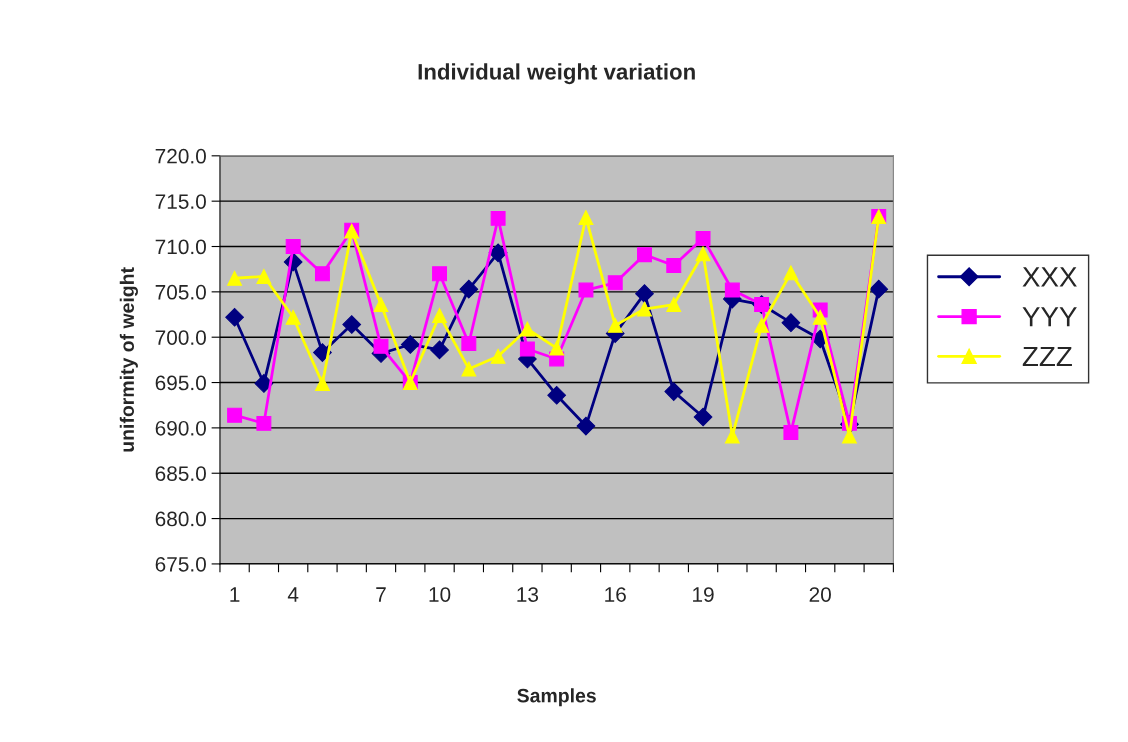 The image size is (1128, 742). What do you see at coordinates (180, 428) in the screenshot?
I see `y-tick-label: 690.0` at bounding box center [180, 428].